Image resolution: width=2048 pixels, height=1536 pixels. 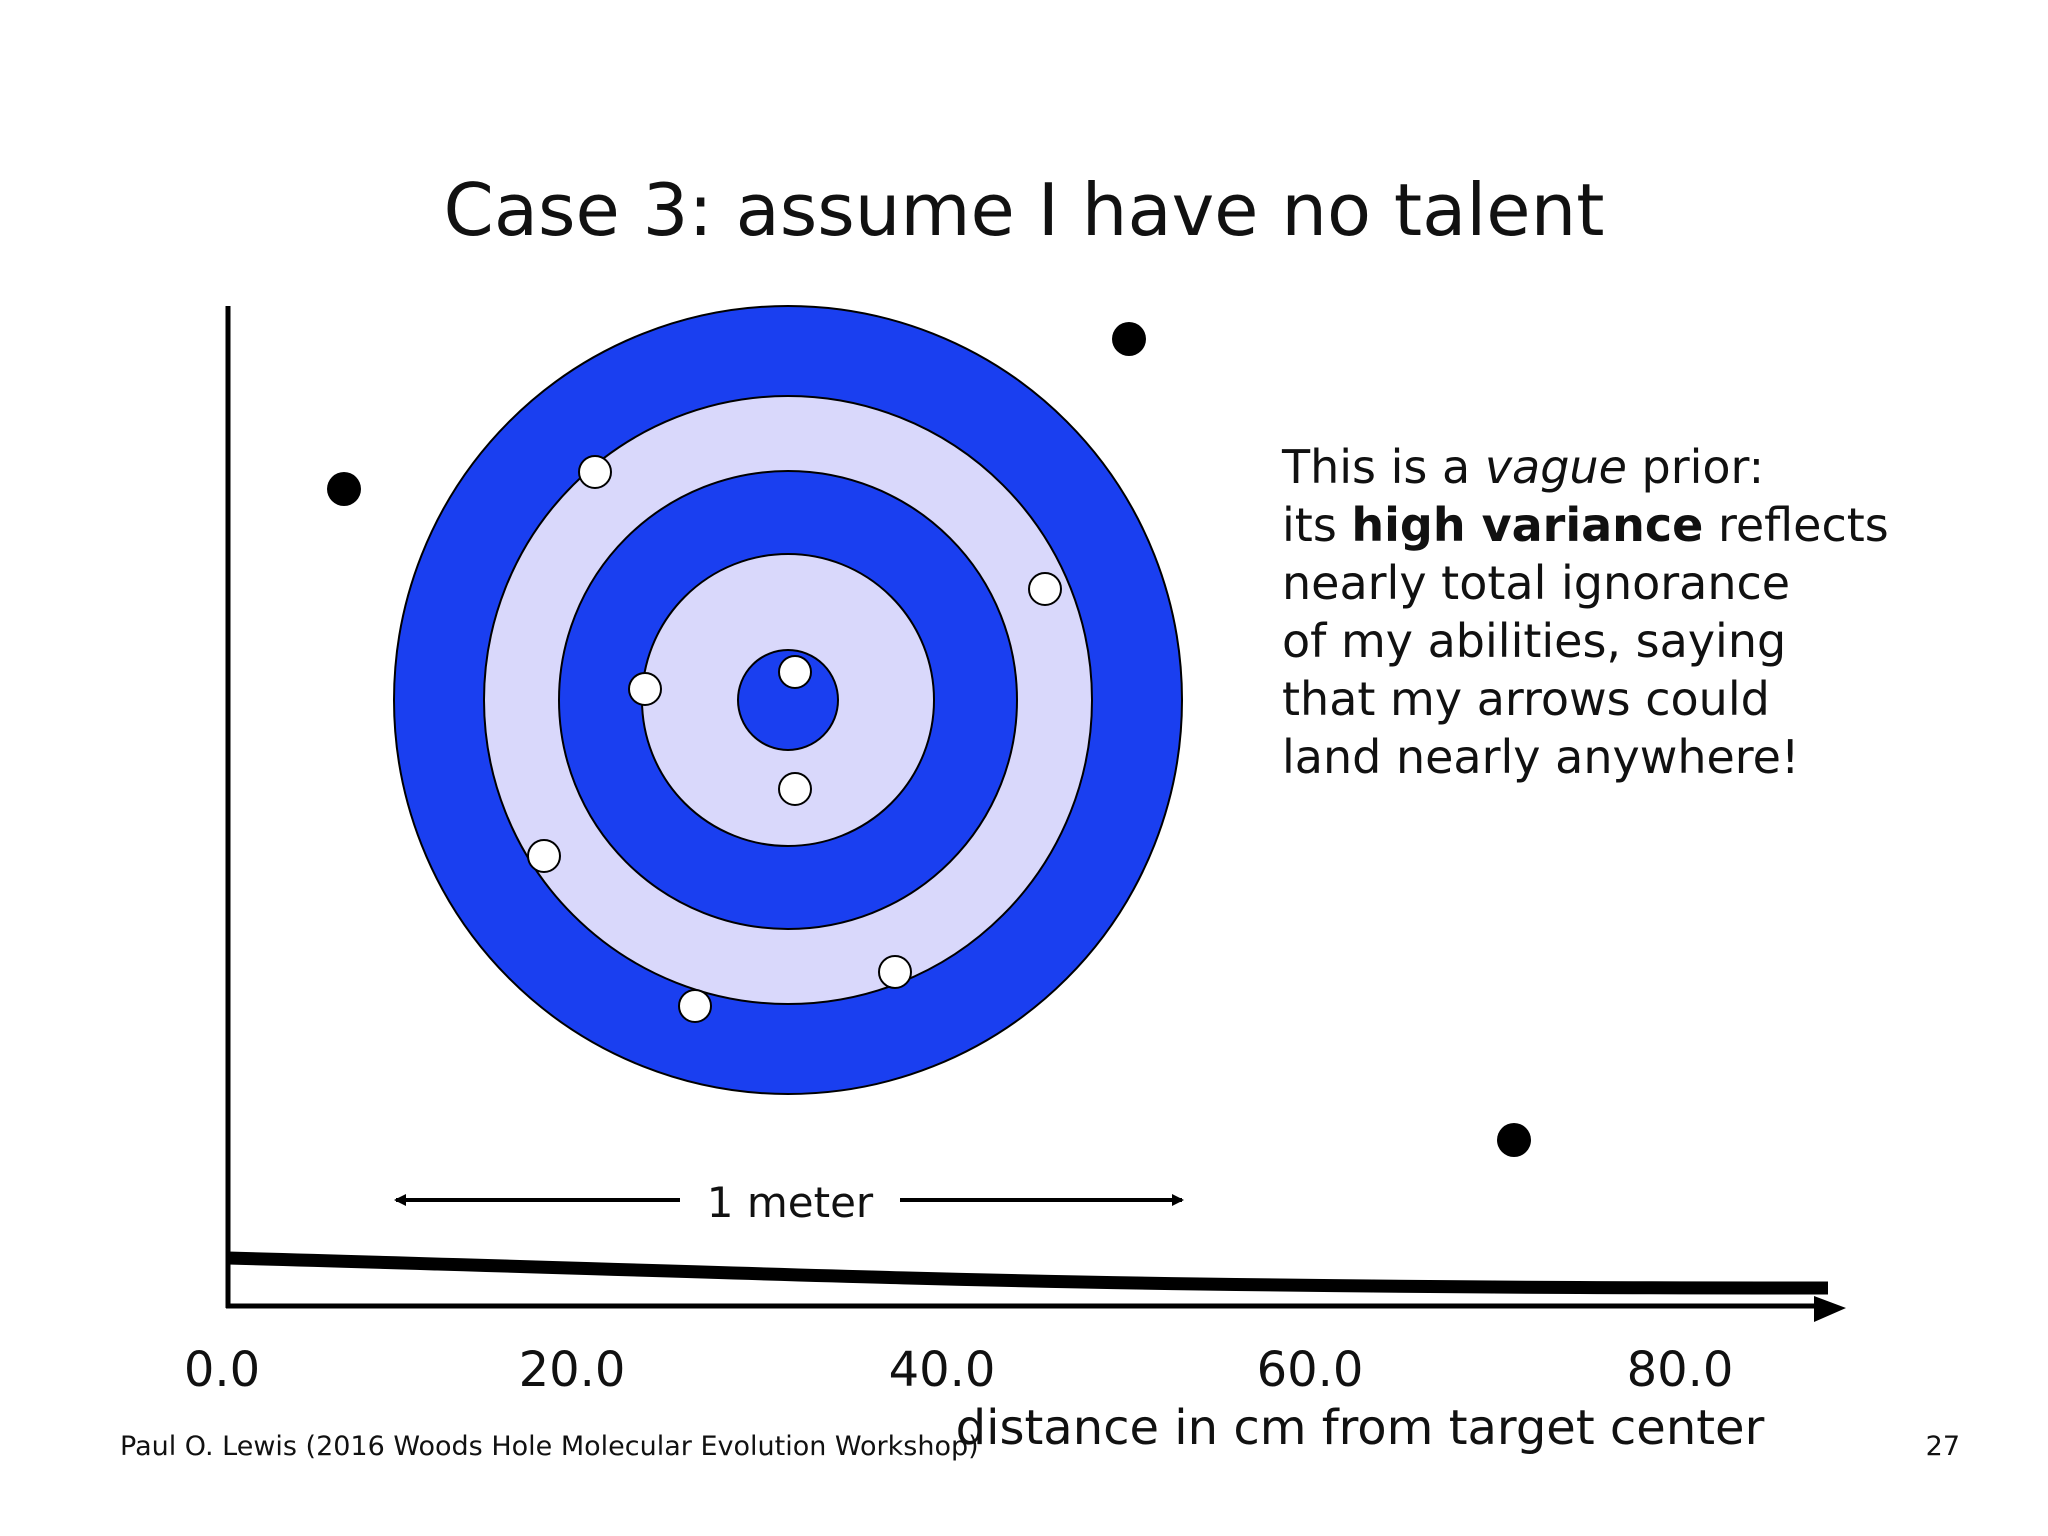 I want to click on x-axis-arrowhead, so click(x=1830, y=1309).